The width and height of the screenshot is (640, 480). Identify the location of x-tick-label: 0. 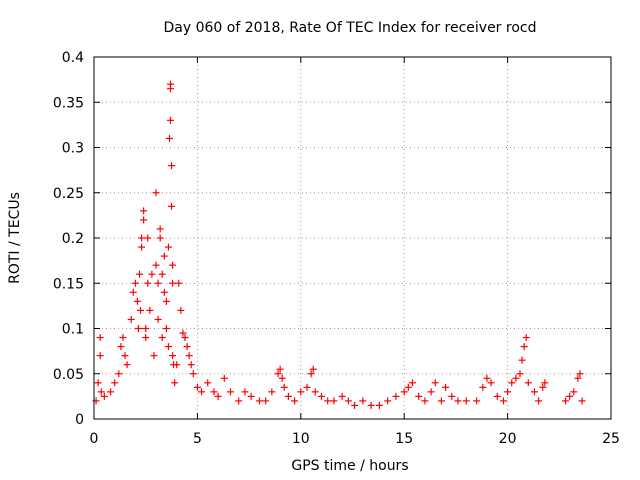
(94, 439).